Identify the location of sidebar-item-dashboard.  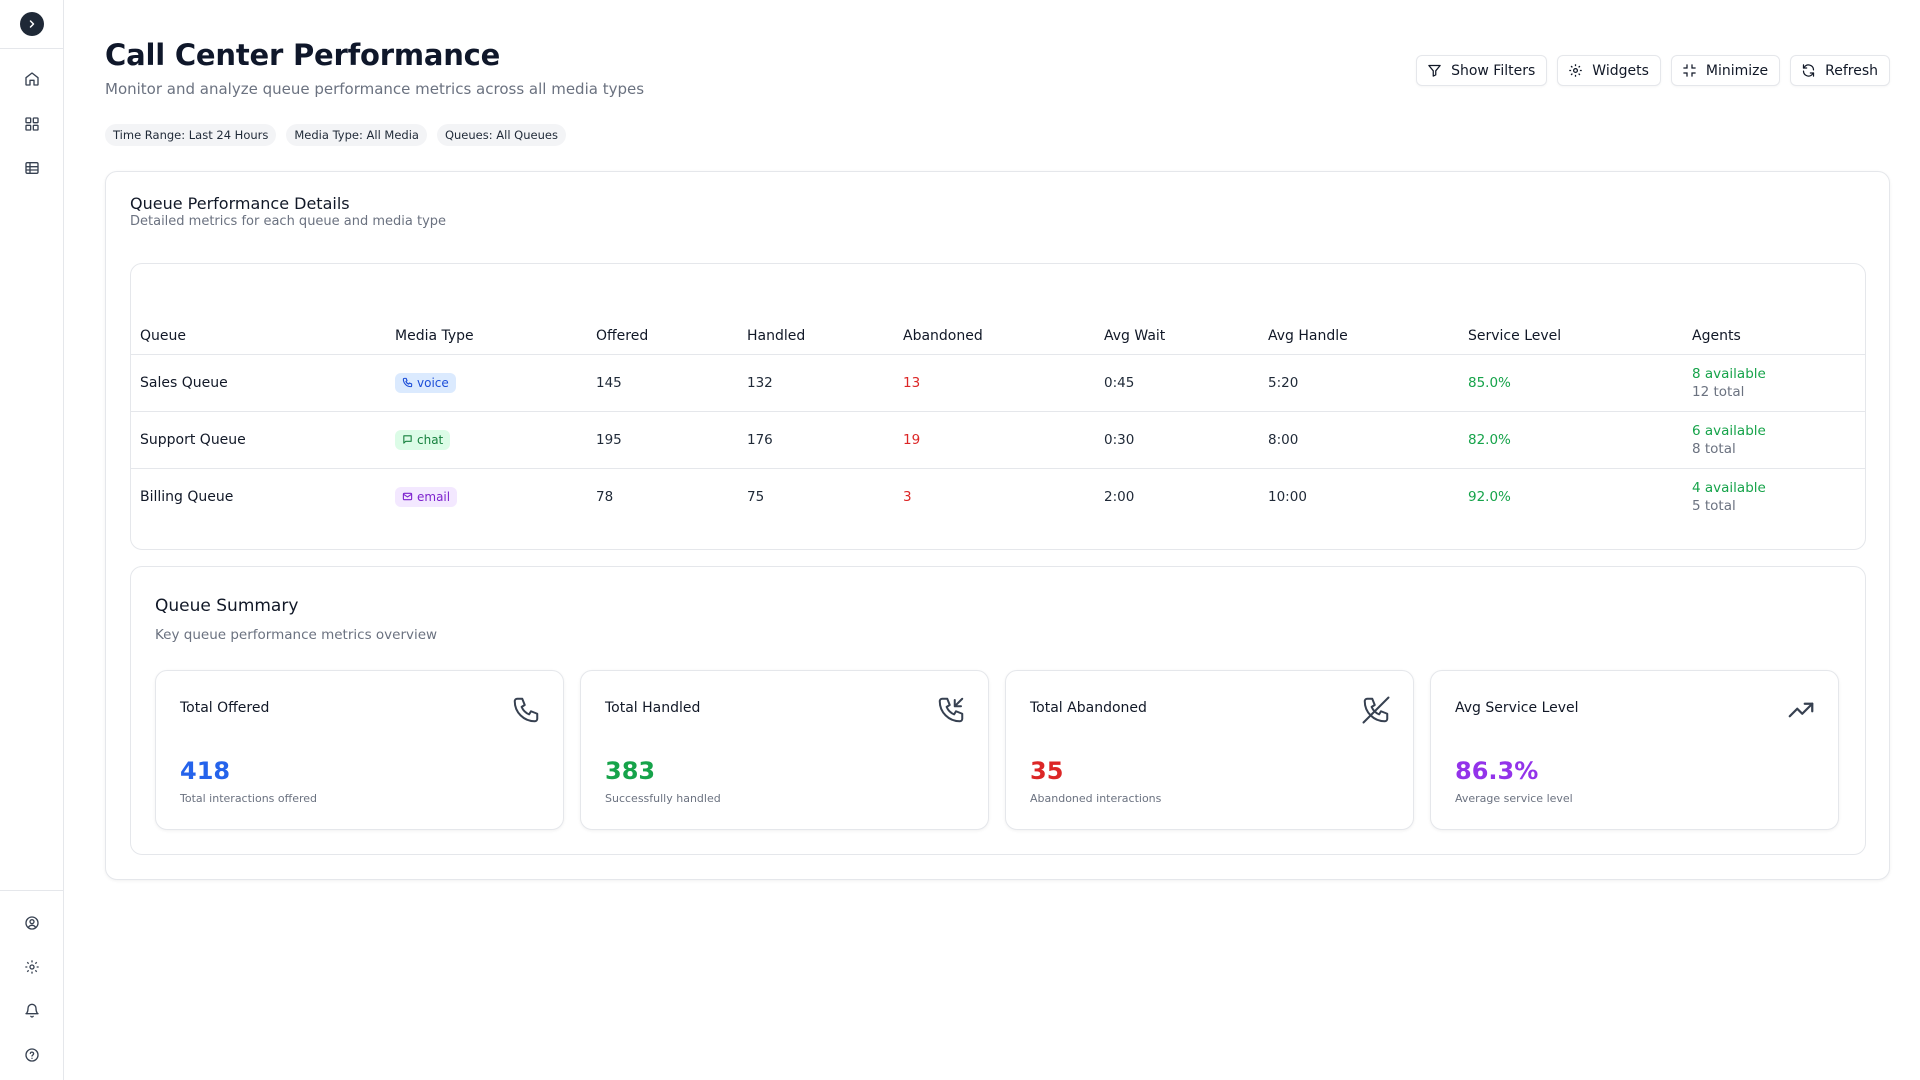
(32, 124).